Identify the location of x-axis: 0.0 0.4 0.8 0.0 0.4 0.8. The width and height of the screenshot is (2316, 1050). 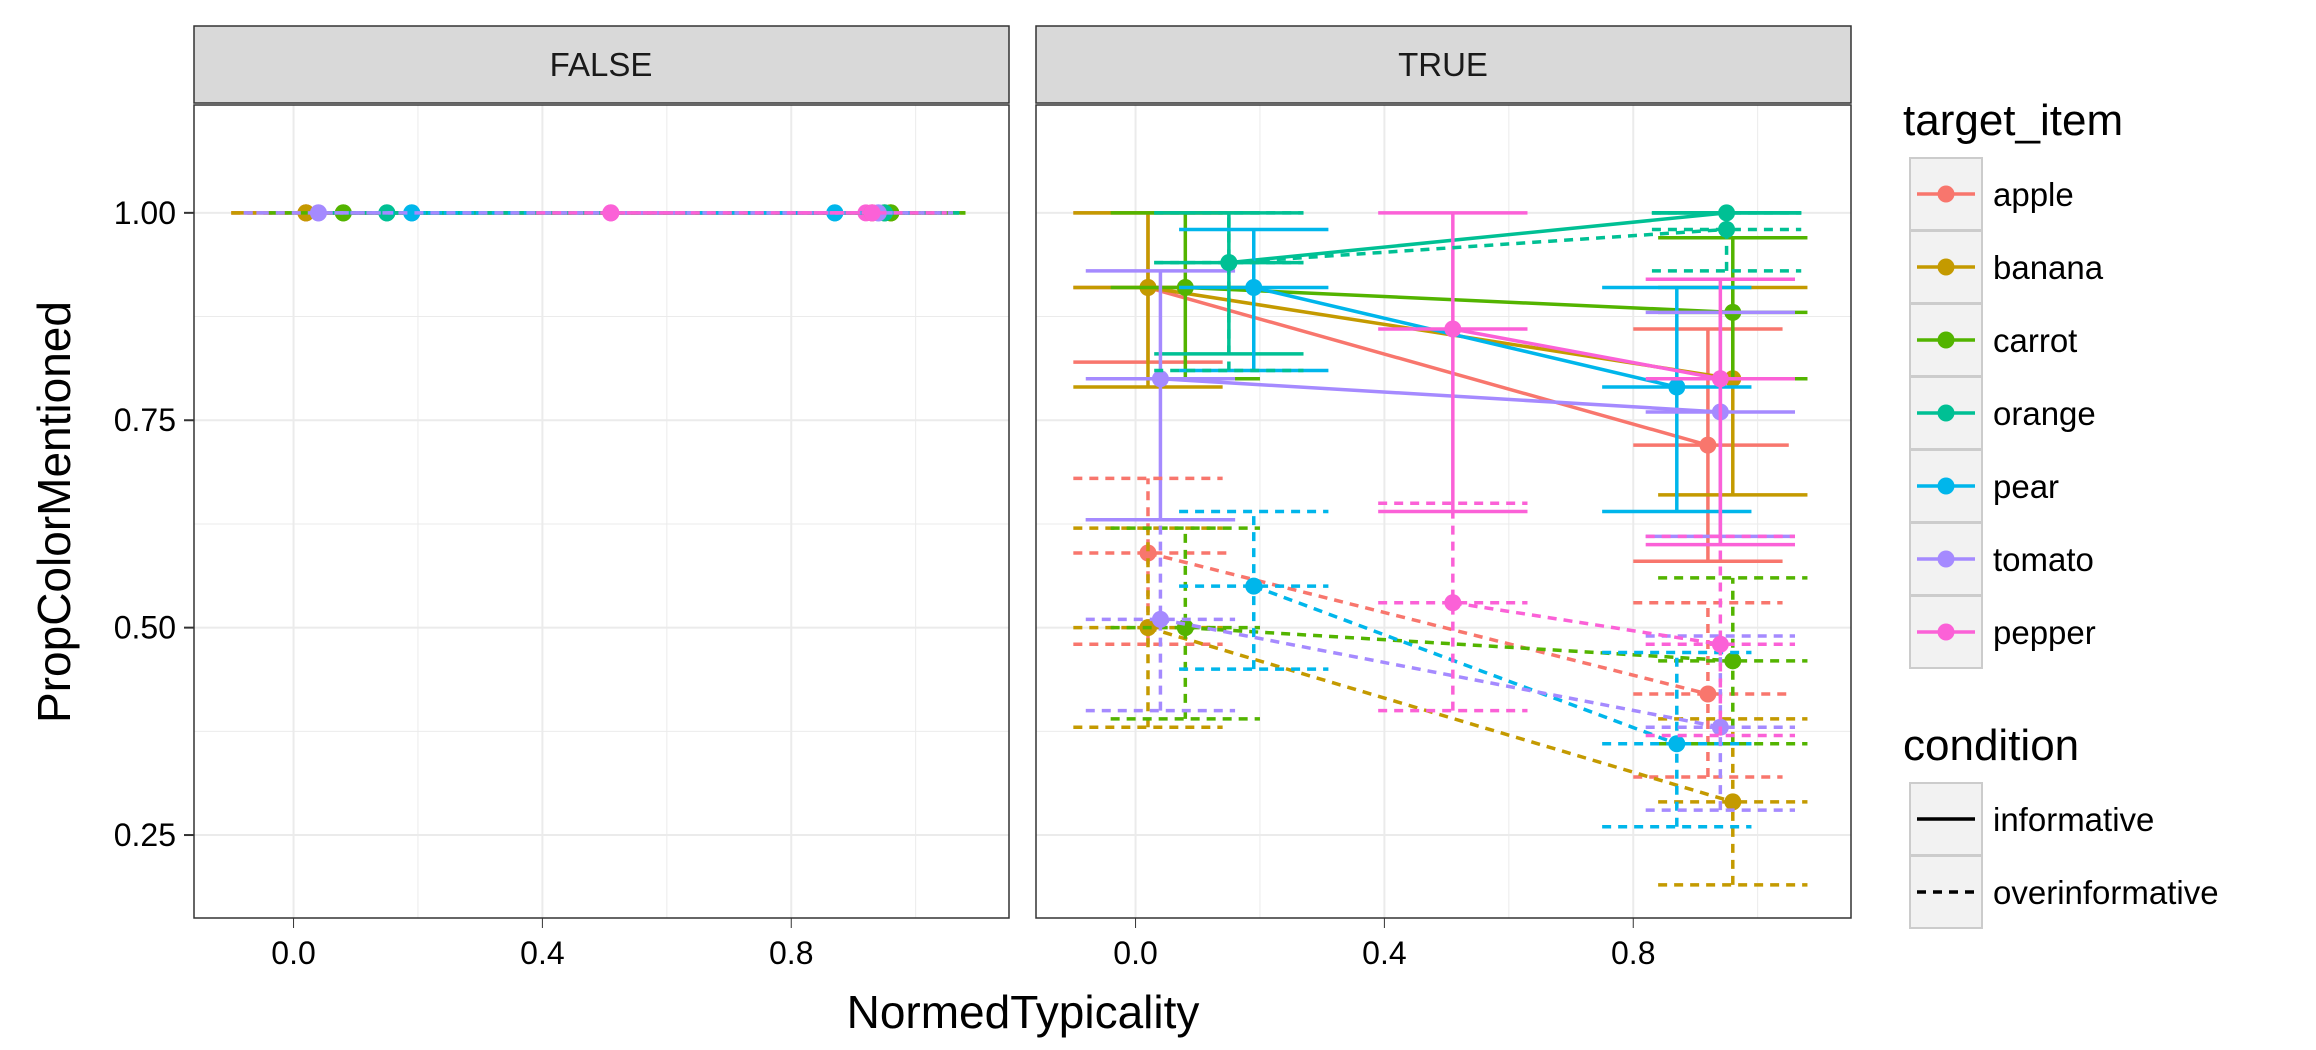
(963, 944).